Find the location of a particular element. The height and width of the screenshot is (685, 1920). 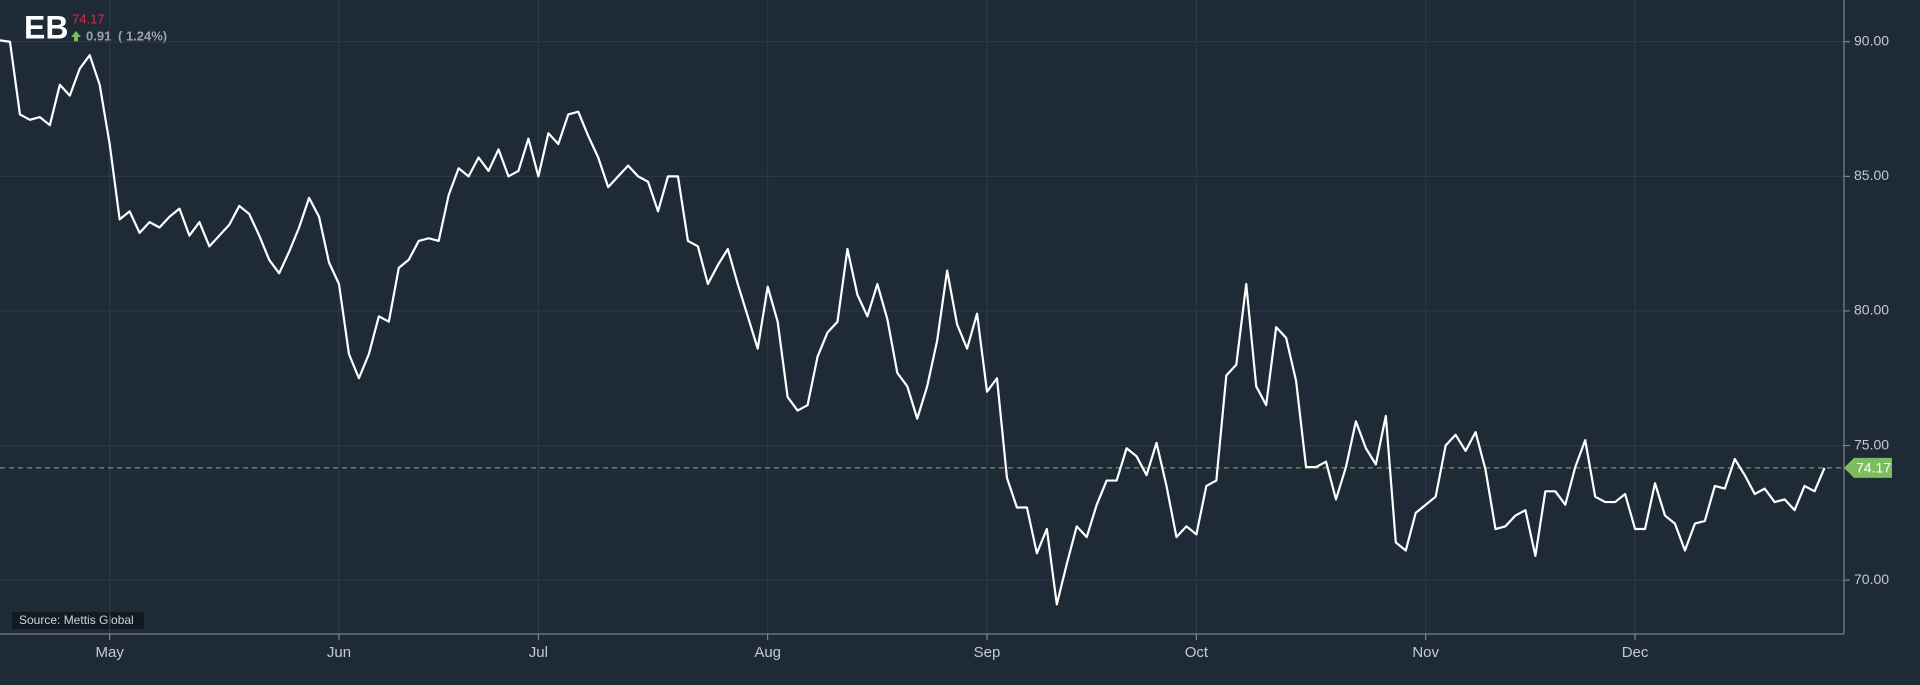

change: 0.91 is located at coordinates (98, 35).